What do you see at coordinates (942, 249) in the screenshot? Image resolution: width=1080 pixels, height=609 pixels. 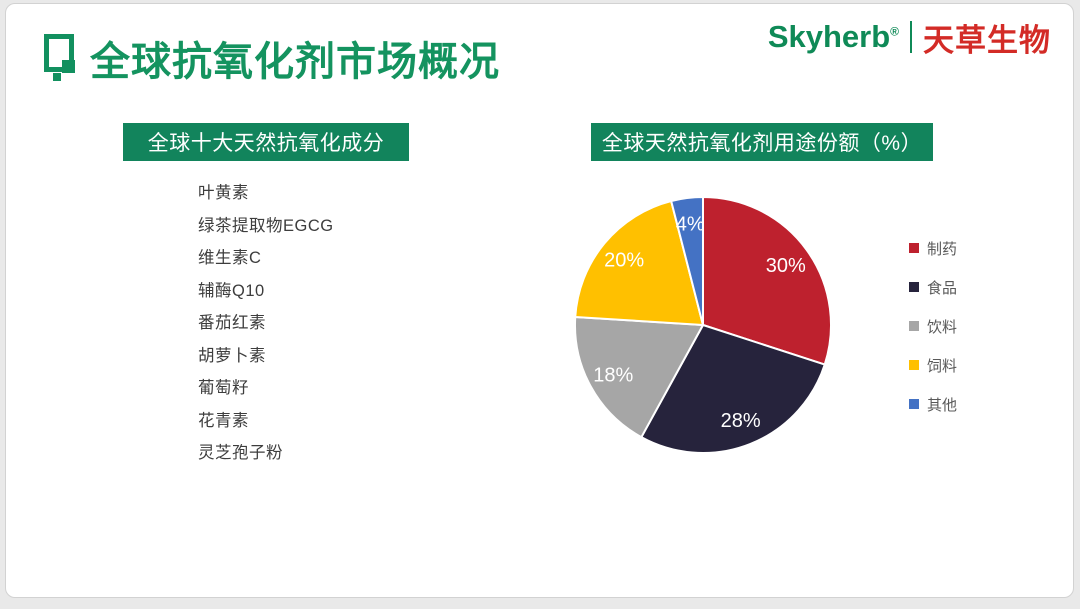 I see `legend-label: 制药` at bounding box center [942, 249].